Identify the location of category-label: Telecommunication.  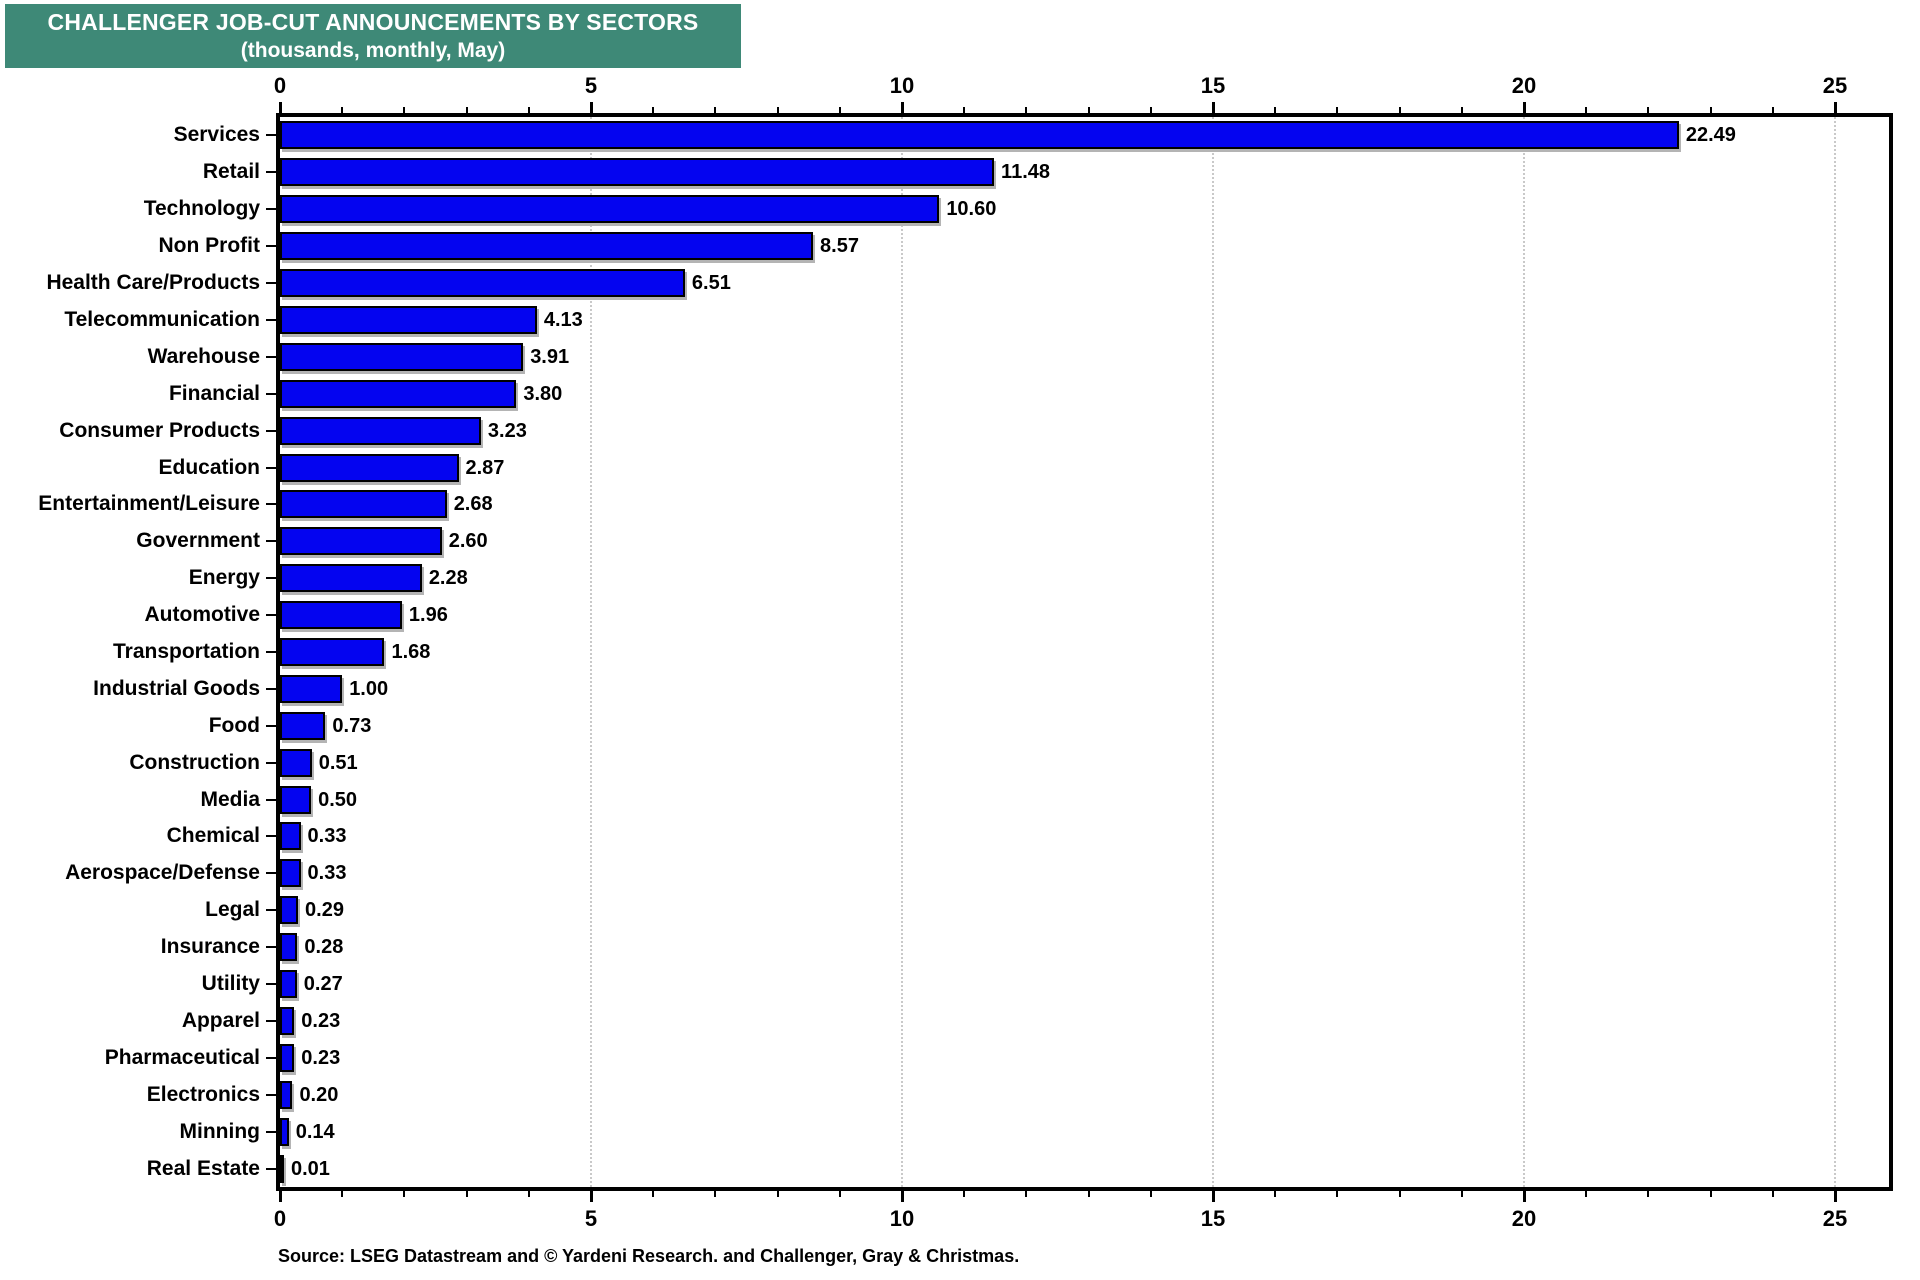
(162, 319).